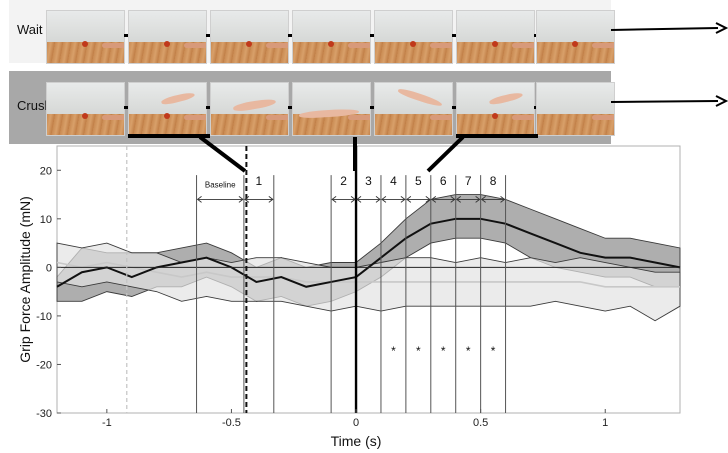 This screenshot has width=728, height=453. What do you see at coordinates (356, 441) in the screenshot?
I see `x-axis-label: Time (s)` at bounding box center [356, 441].